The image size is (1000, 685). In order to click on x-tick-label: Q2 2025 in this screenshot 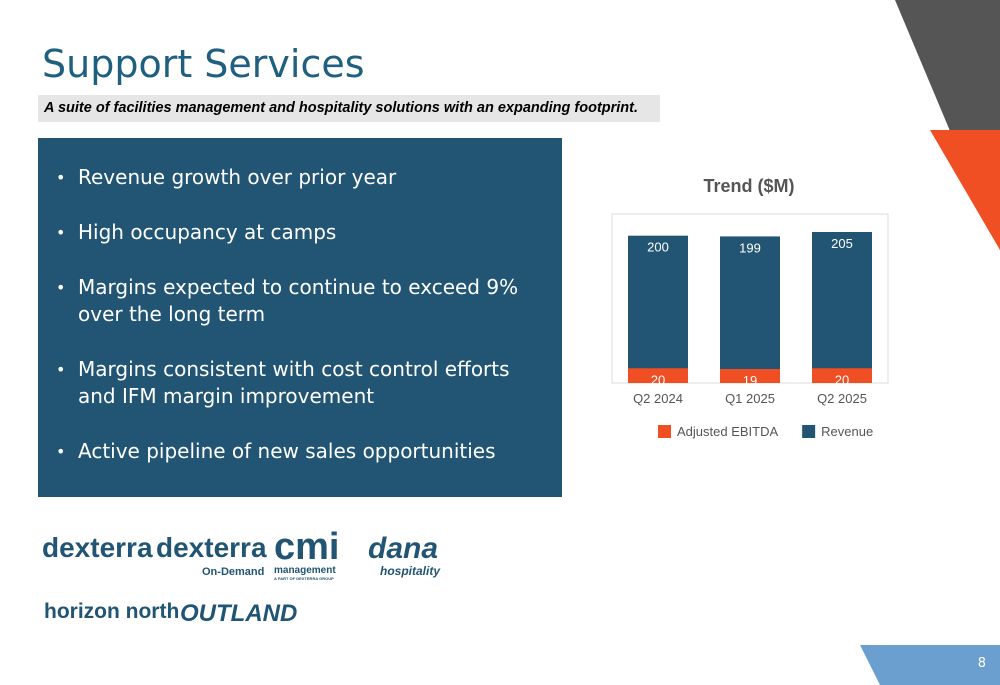, I will do `click(842, 398)`.